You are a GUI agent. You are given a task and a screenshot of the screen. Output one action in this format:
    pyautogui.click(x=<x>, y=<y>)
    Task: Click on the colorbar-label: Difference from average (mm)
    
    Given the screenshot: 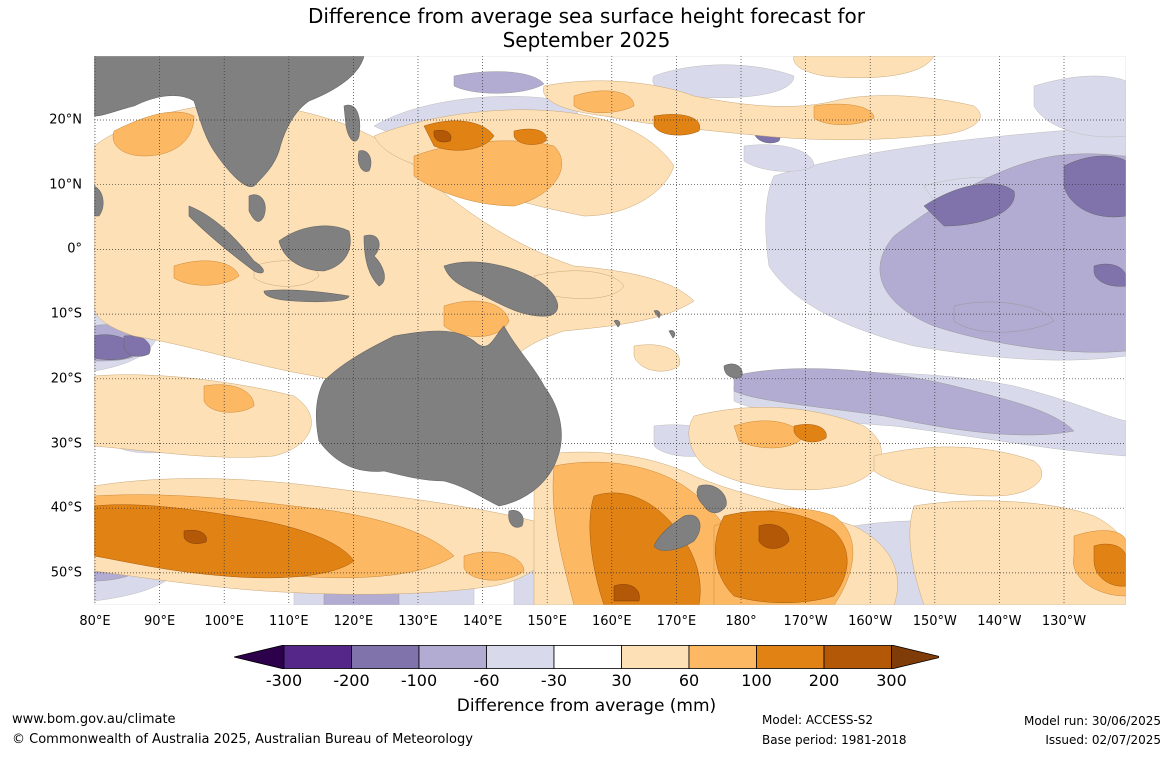 What is the action you would take?
    pyautogui.click(x=586, y=706)
    